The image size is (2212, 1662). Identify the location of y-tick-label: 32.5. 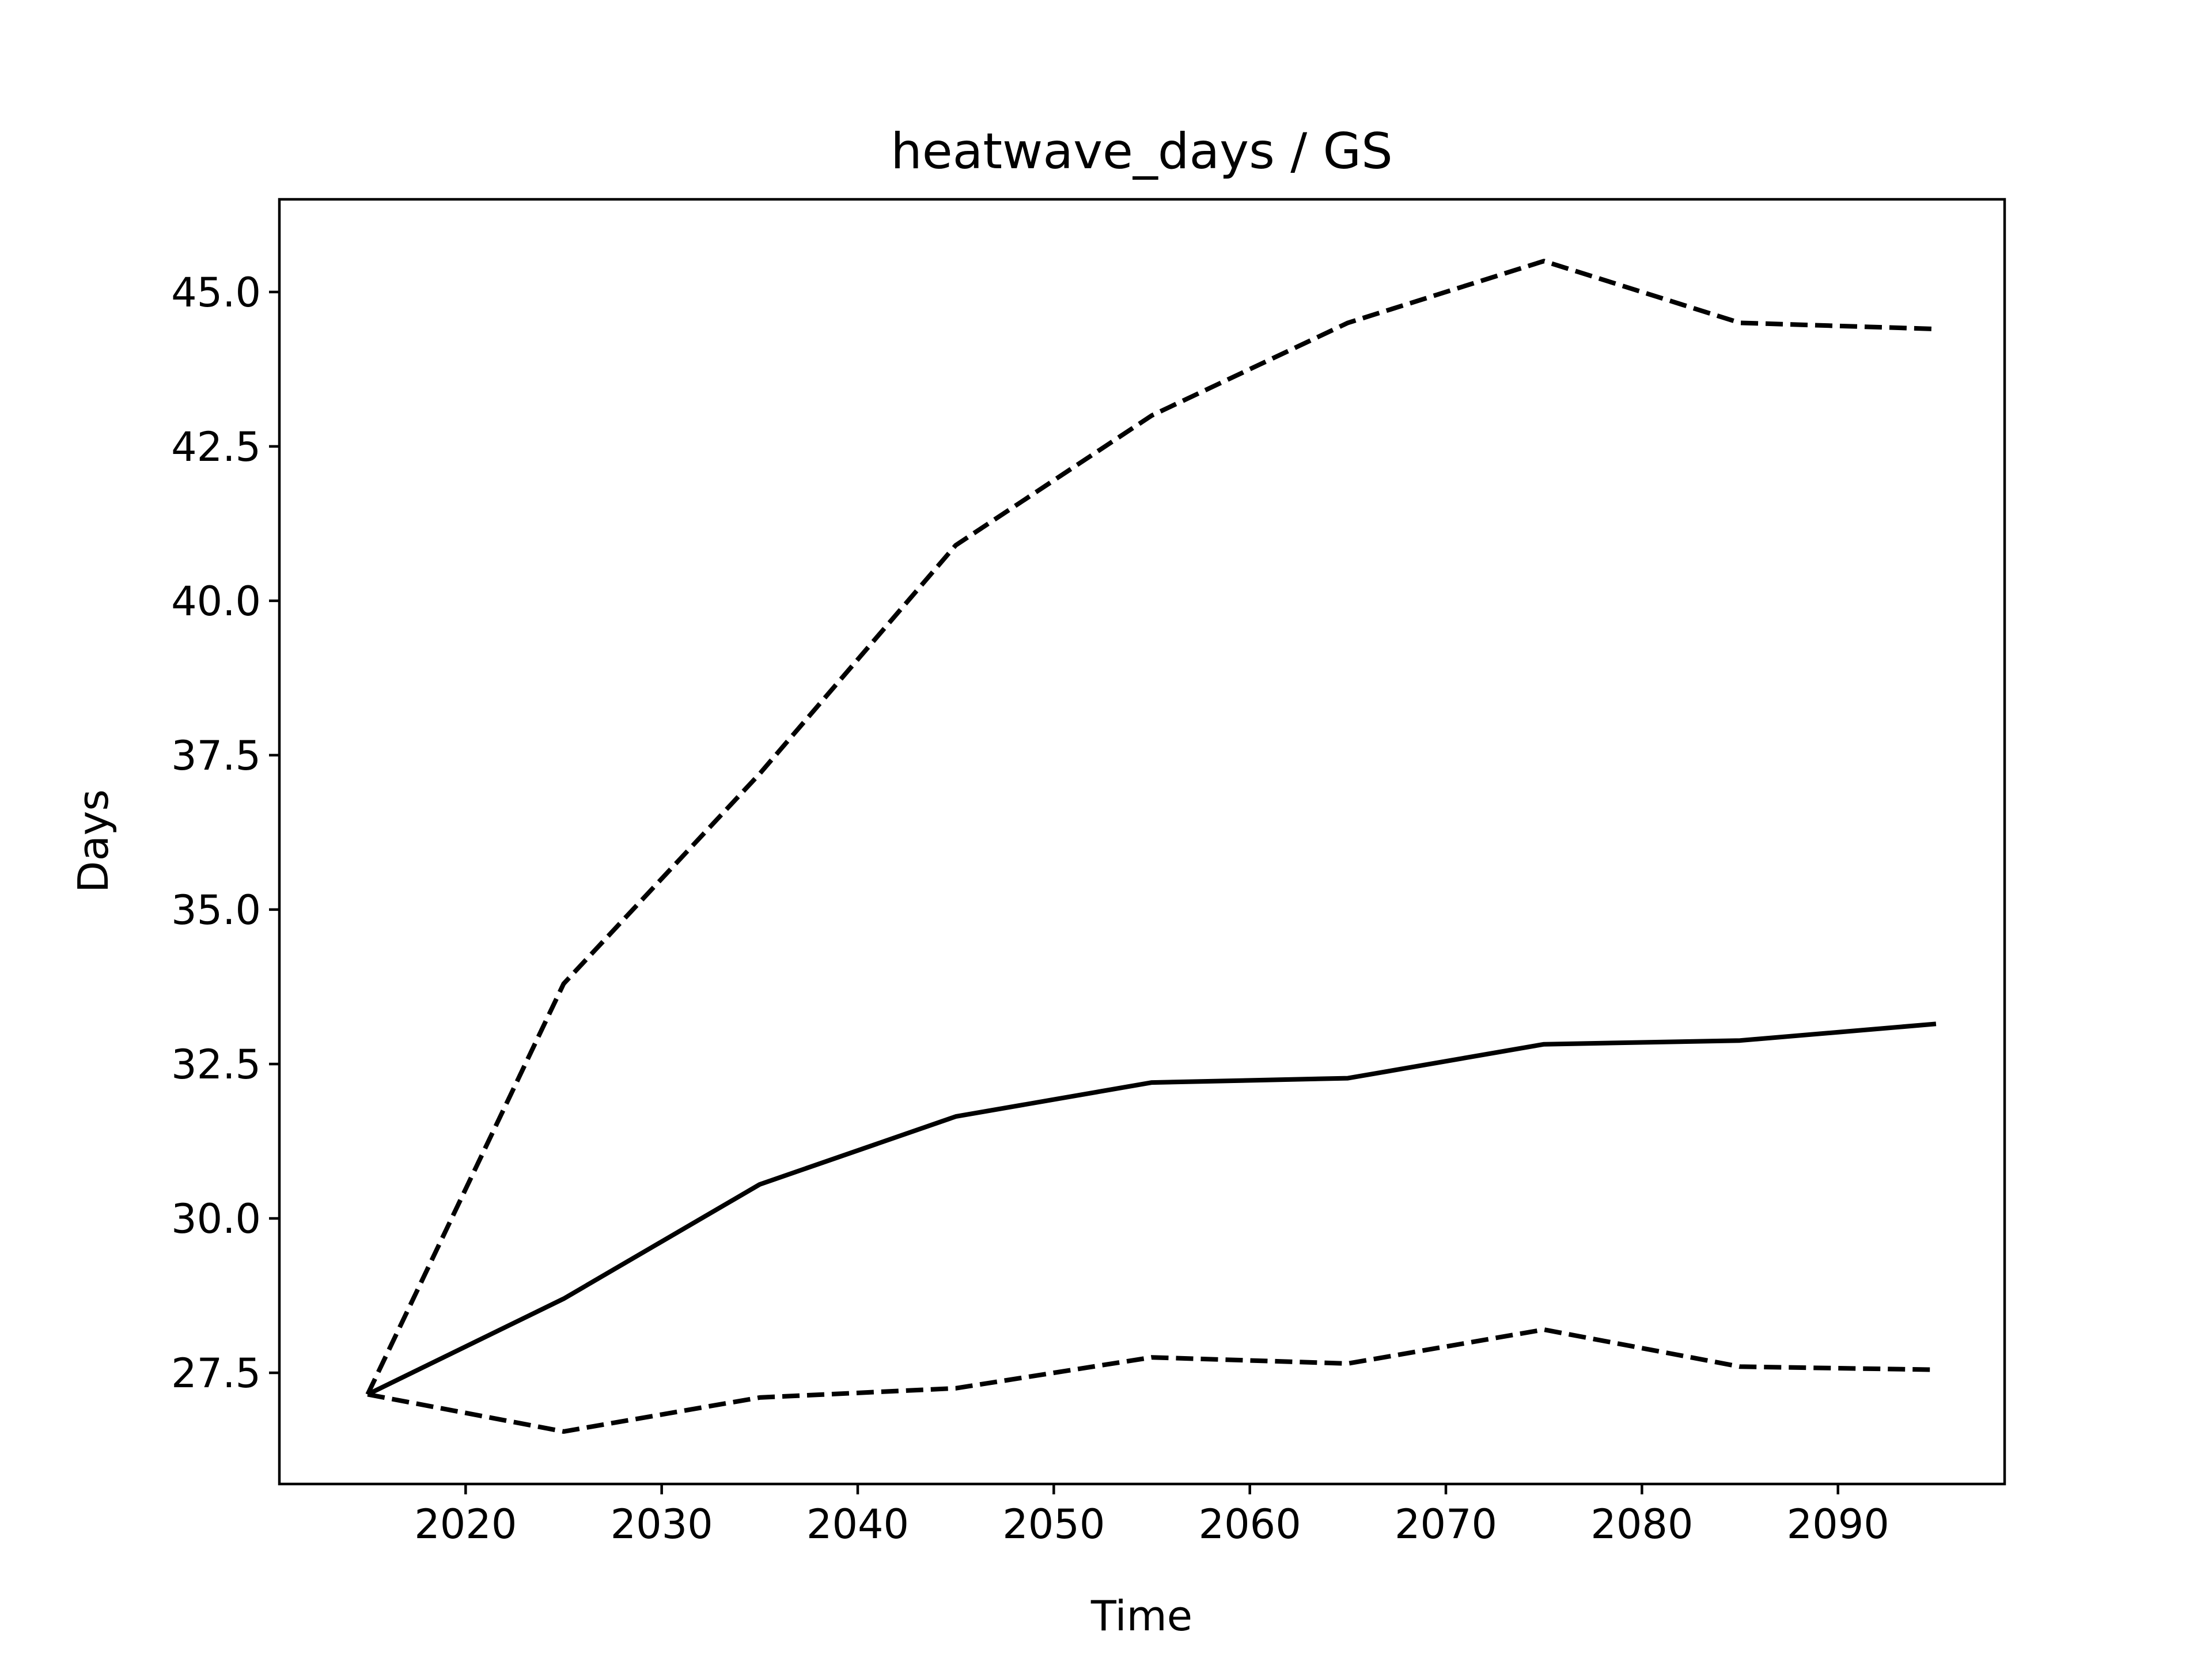
(216, 1064).